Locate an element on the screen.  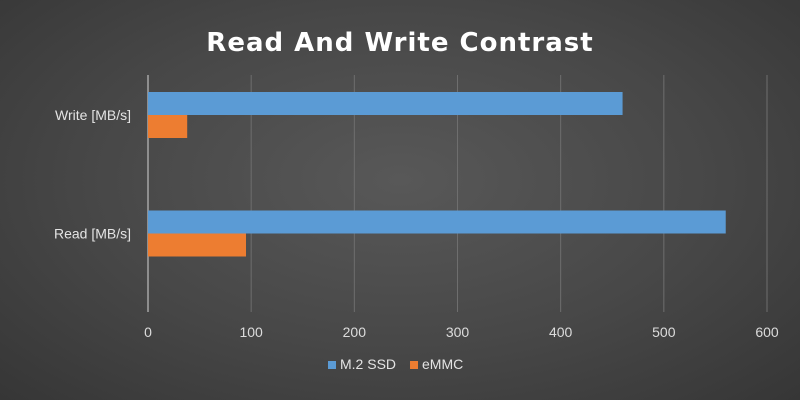
x-tick-label-600: 600 is located at coordinates (767, 332).